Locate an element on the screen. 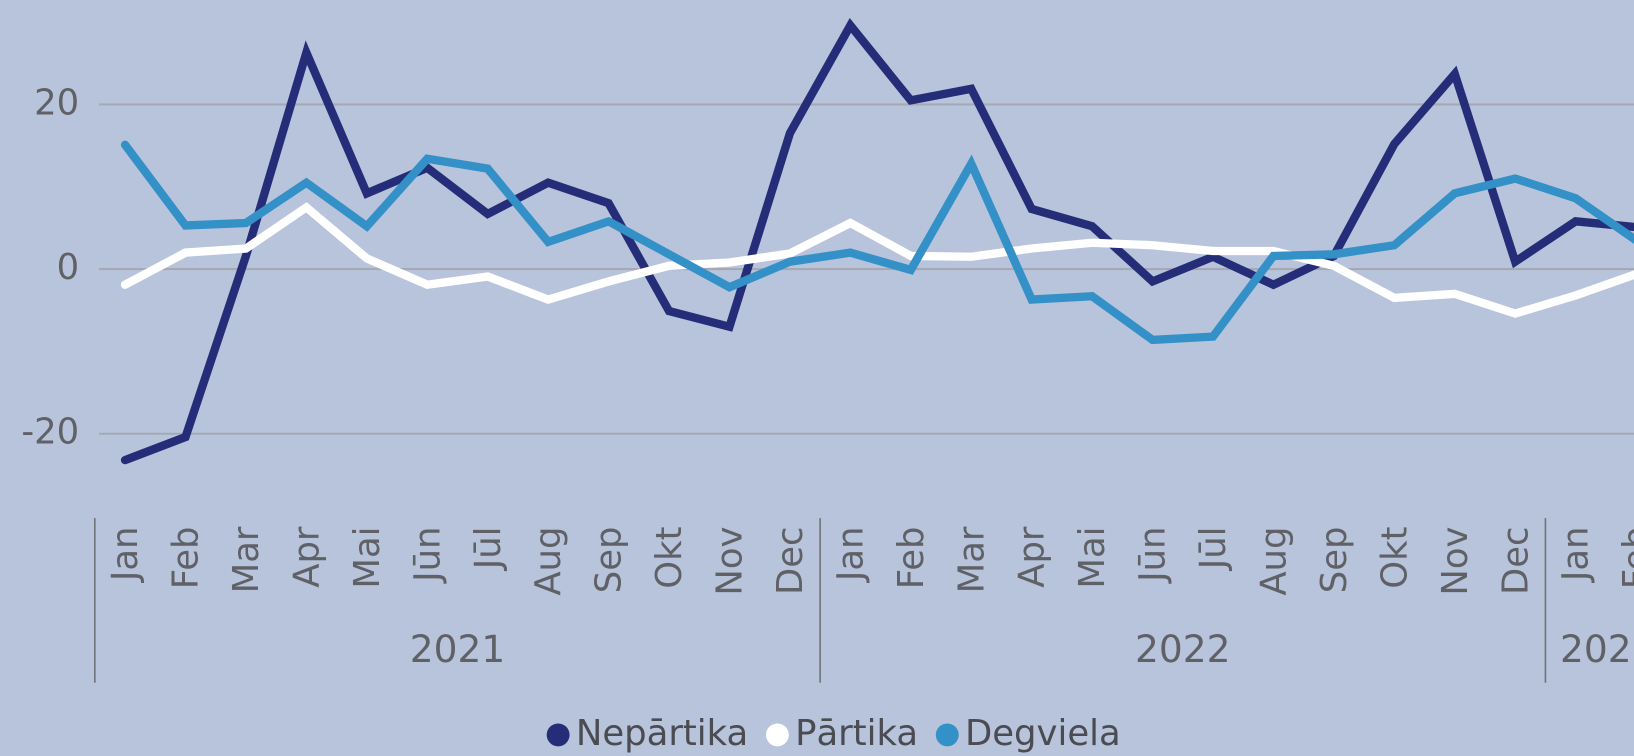 Image resolution: width=1634 pixels, height=756 pixels. y-tick-label: 20 is located at coordinates (56, 102).